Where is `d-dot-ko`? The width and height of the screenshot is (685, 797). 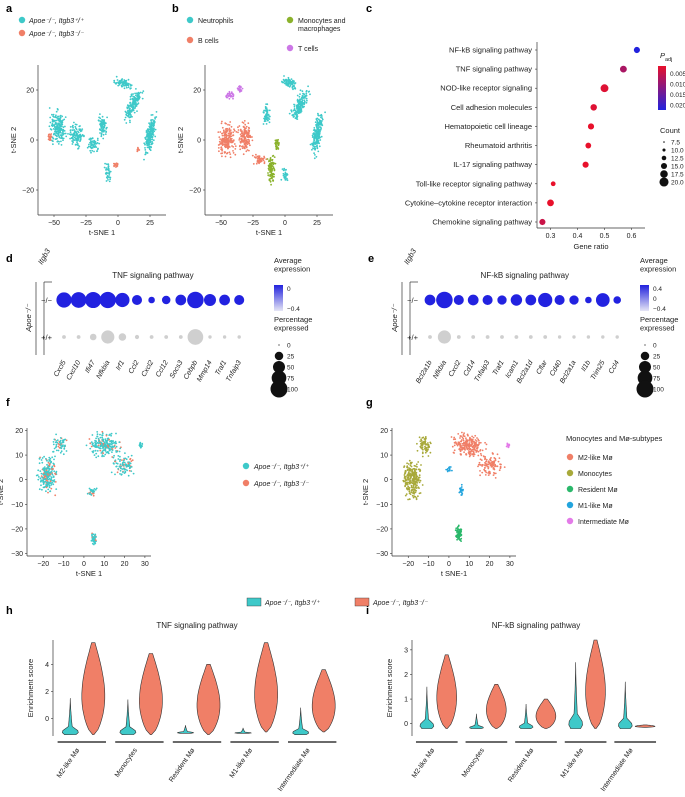
d-dot-ko is located at coordinates (122, 300).